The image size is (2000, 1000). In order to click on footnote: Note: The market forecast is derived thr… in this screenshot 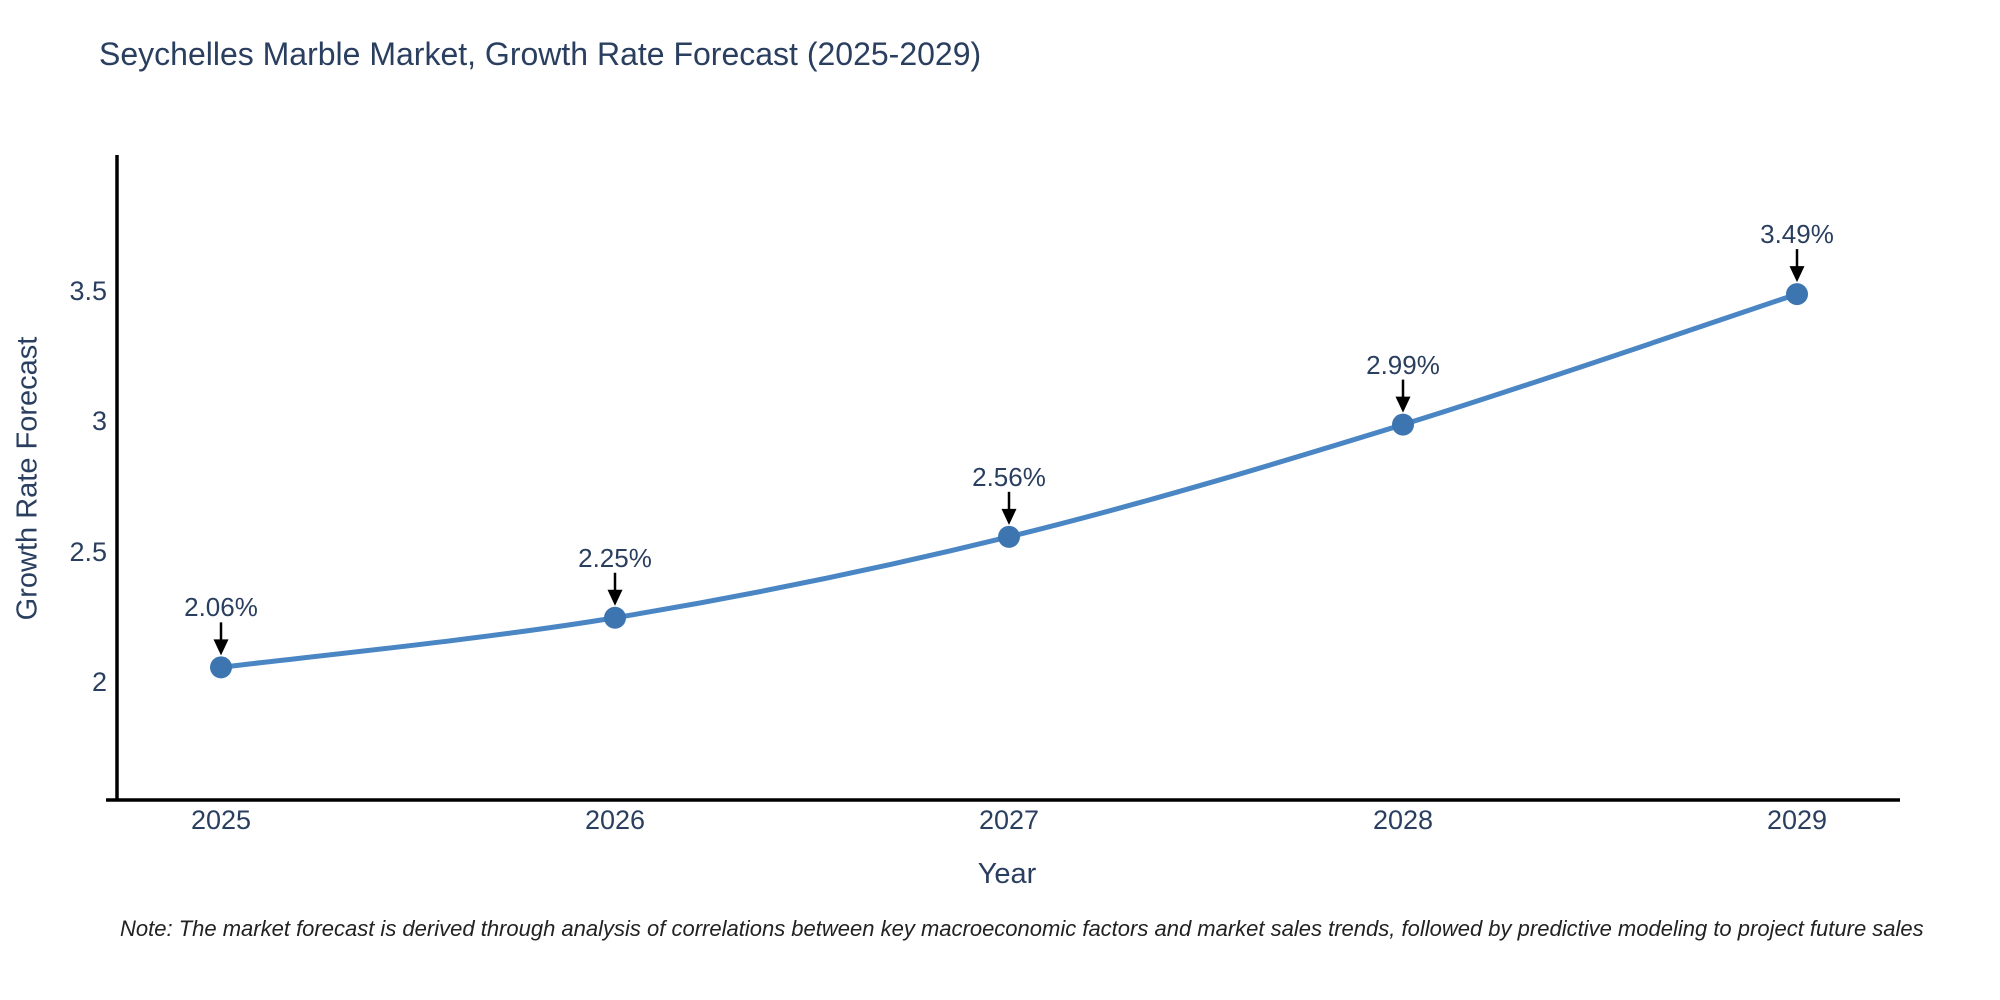, I will do `click(1022, 928)`.